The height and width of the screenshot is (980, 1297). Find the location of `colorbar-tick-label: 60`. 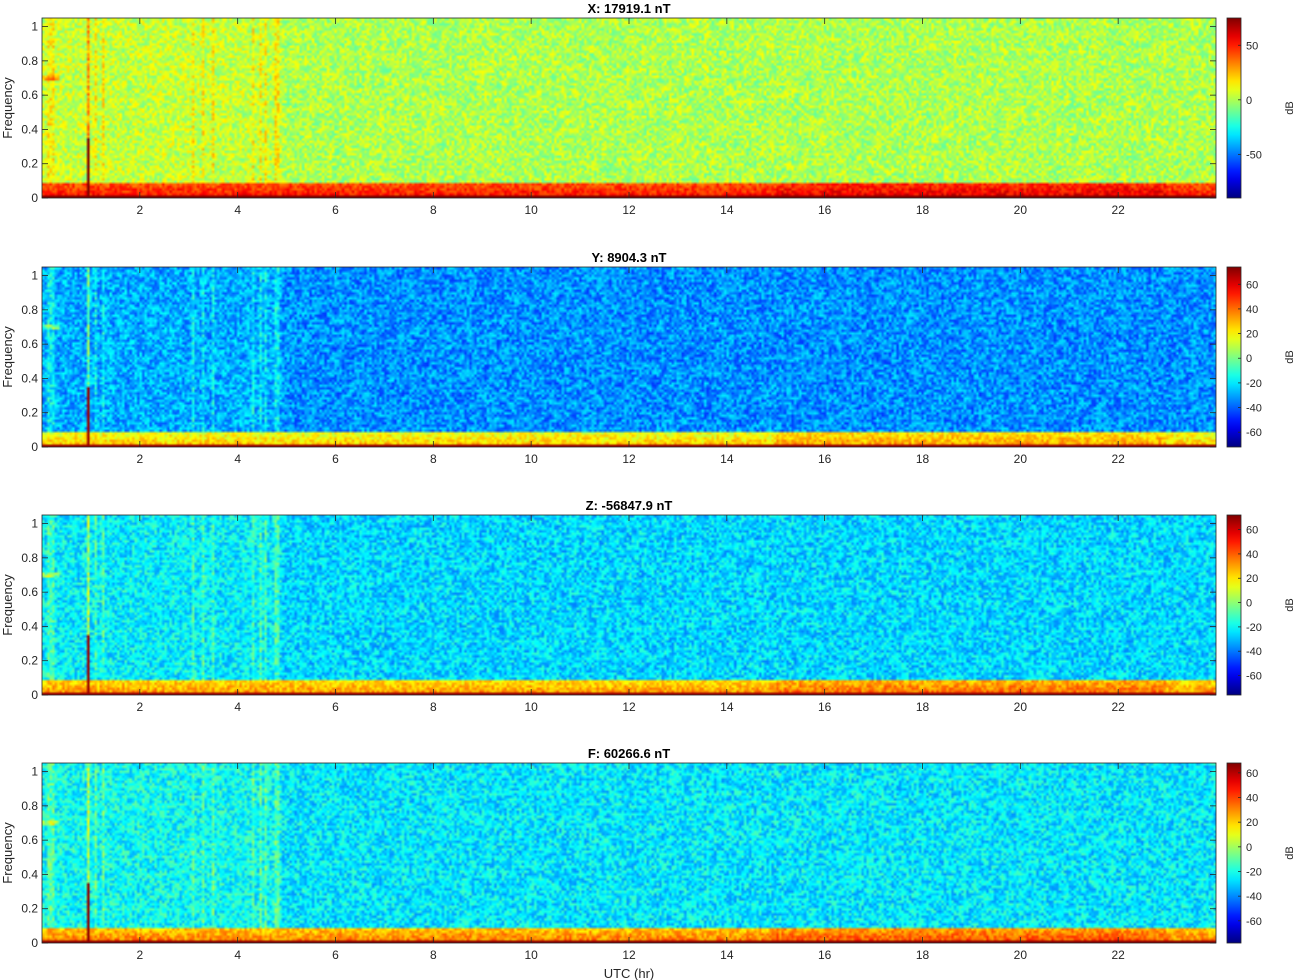

colorbar-tick-label: 60 is located at coordinates (1252, 285).